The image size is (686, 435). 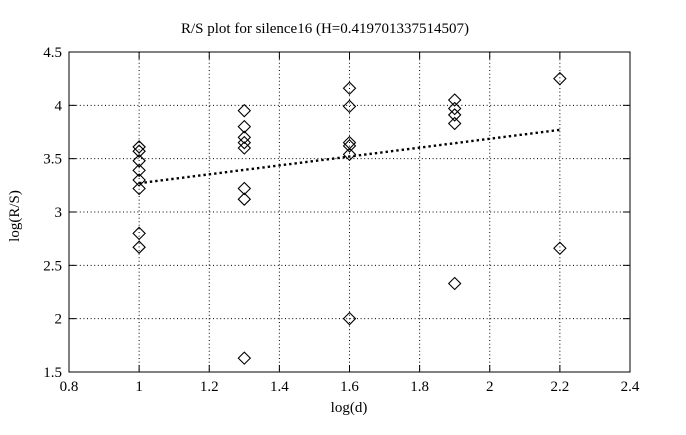 What do you see at coordinates (52, 266) in the screenshot?
I see `y-tick-label: 2.5` at bounding box center [52, 266].